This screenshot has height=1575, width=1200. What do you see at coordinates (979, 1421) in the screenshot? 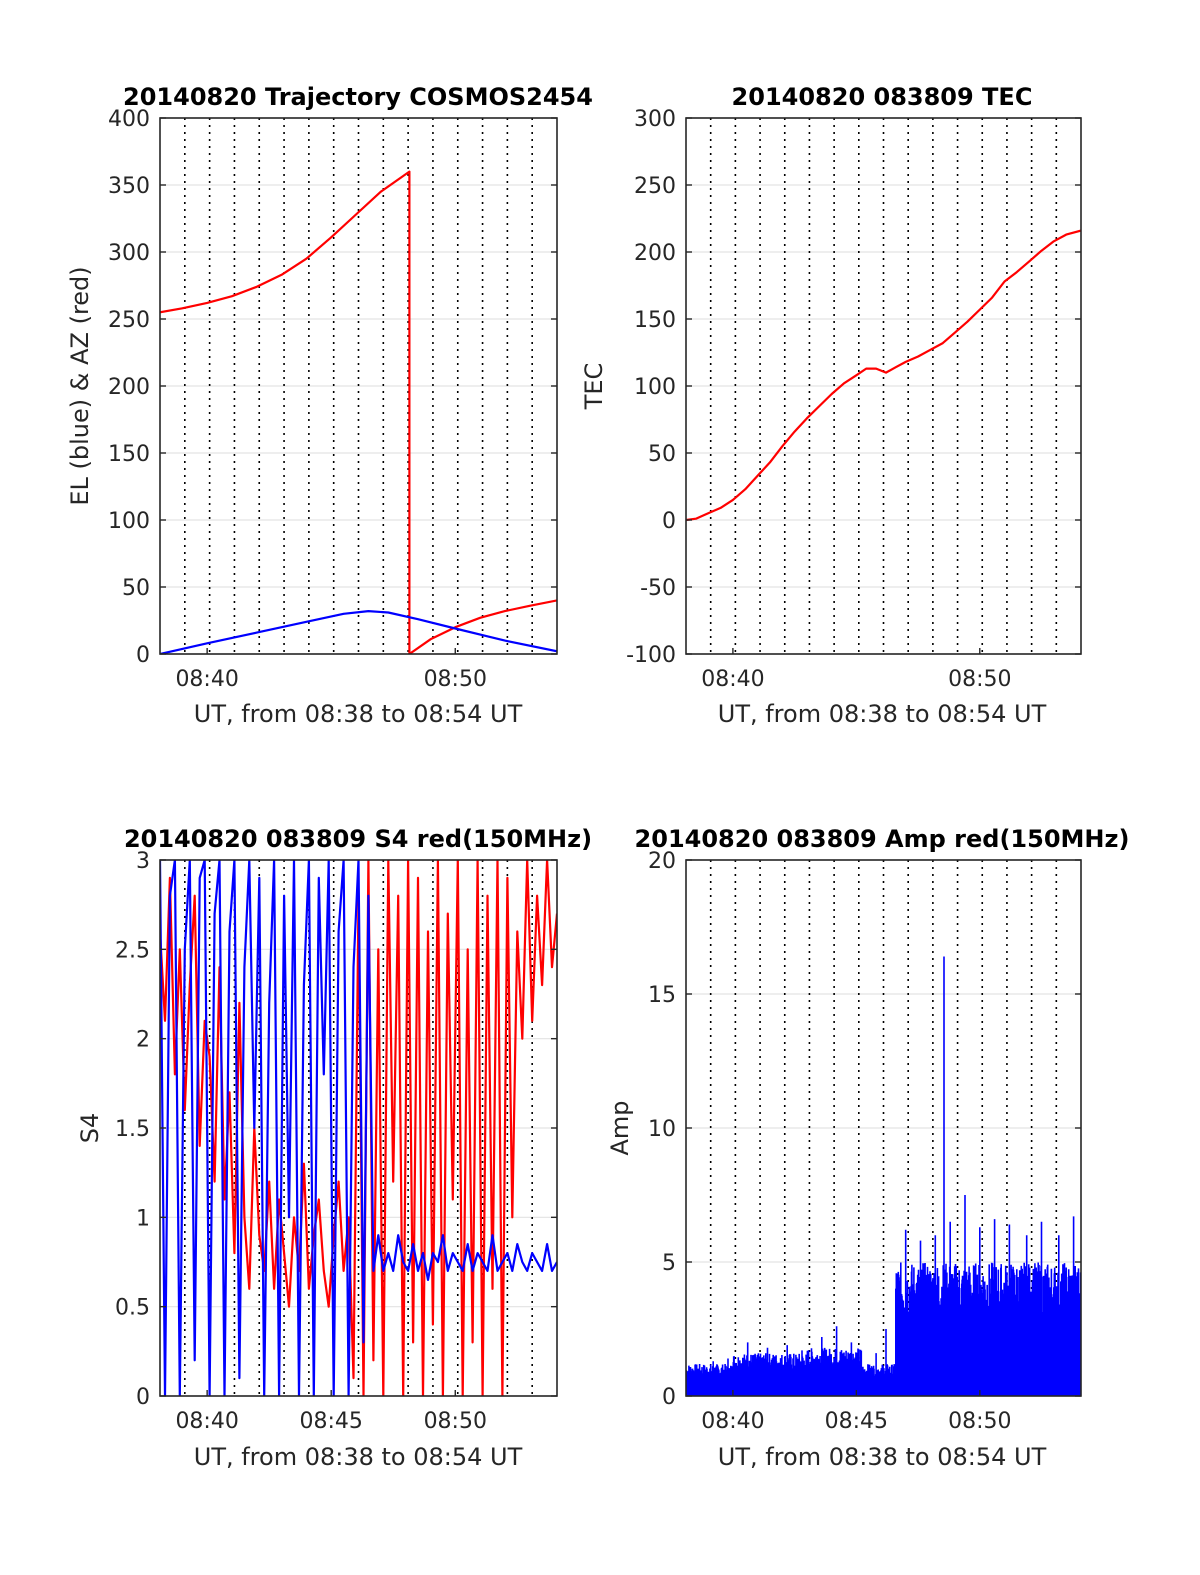
I see `amp-xtick-label: 08:50` at bounding box center [979, 1421].